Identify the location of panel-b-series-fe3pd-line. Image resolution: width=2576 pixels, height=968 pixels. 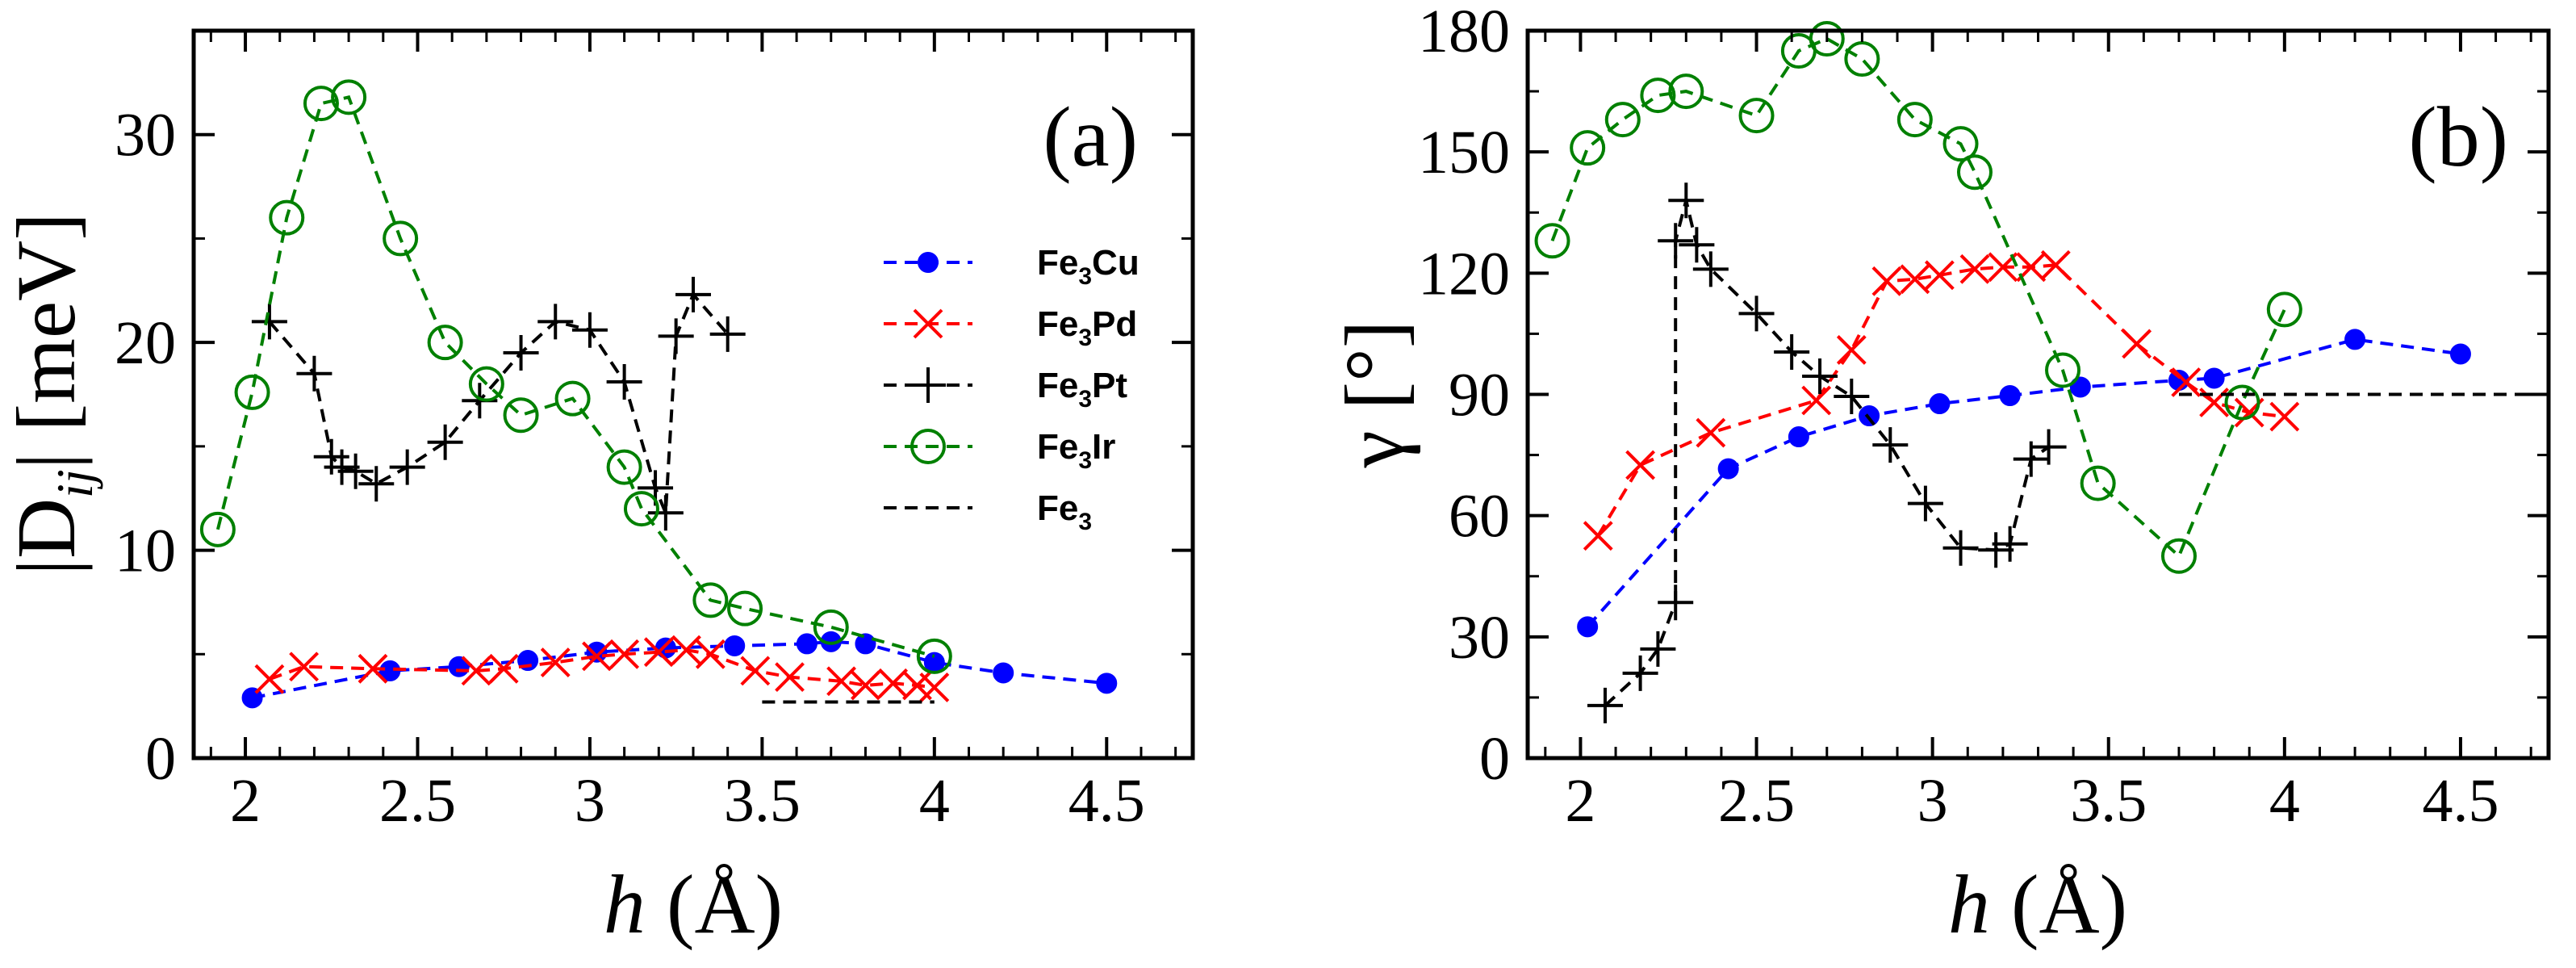
(1940, 400).